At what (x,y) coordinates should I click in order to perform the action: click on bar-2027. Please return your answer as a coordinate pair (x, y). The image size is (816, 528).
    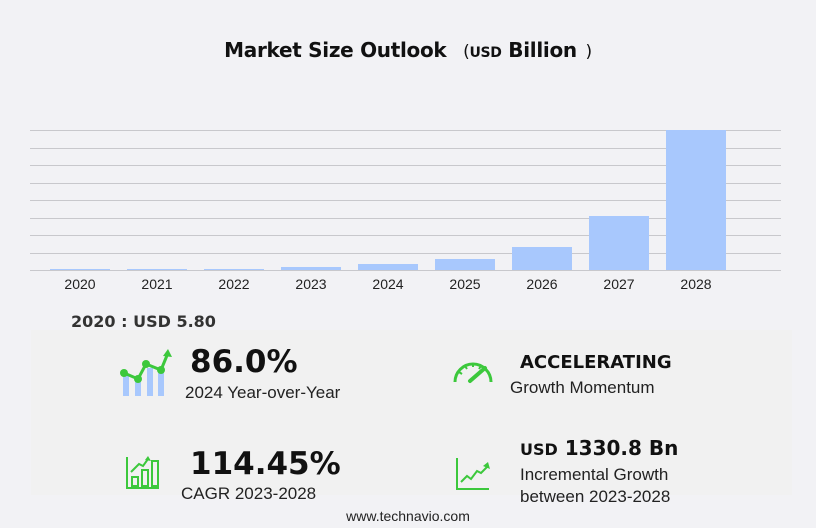
    Looking at the image, I should click on (619, 243).